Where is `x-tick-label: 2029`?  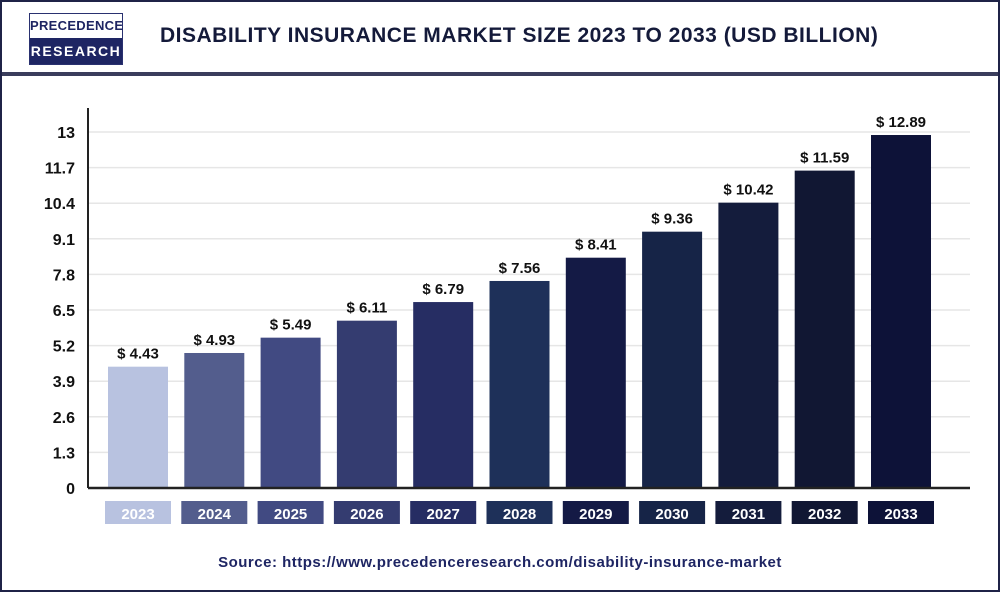
x-tick-label: 2029 is located at coordinates (595, 514).